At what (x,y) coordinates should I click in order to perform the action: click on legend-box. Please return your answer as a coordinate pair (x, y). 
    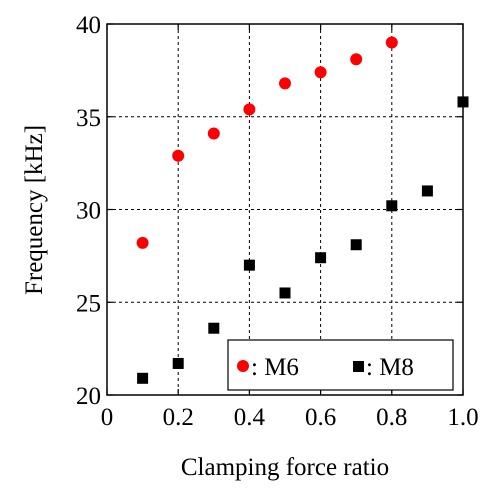
    Looking at the image, I should click on (340, 365).